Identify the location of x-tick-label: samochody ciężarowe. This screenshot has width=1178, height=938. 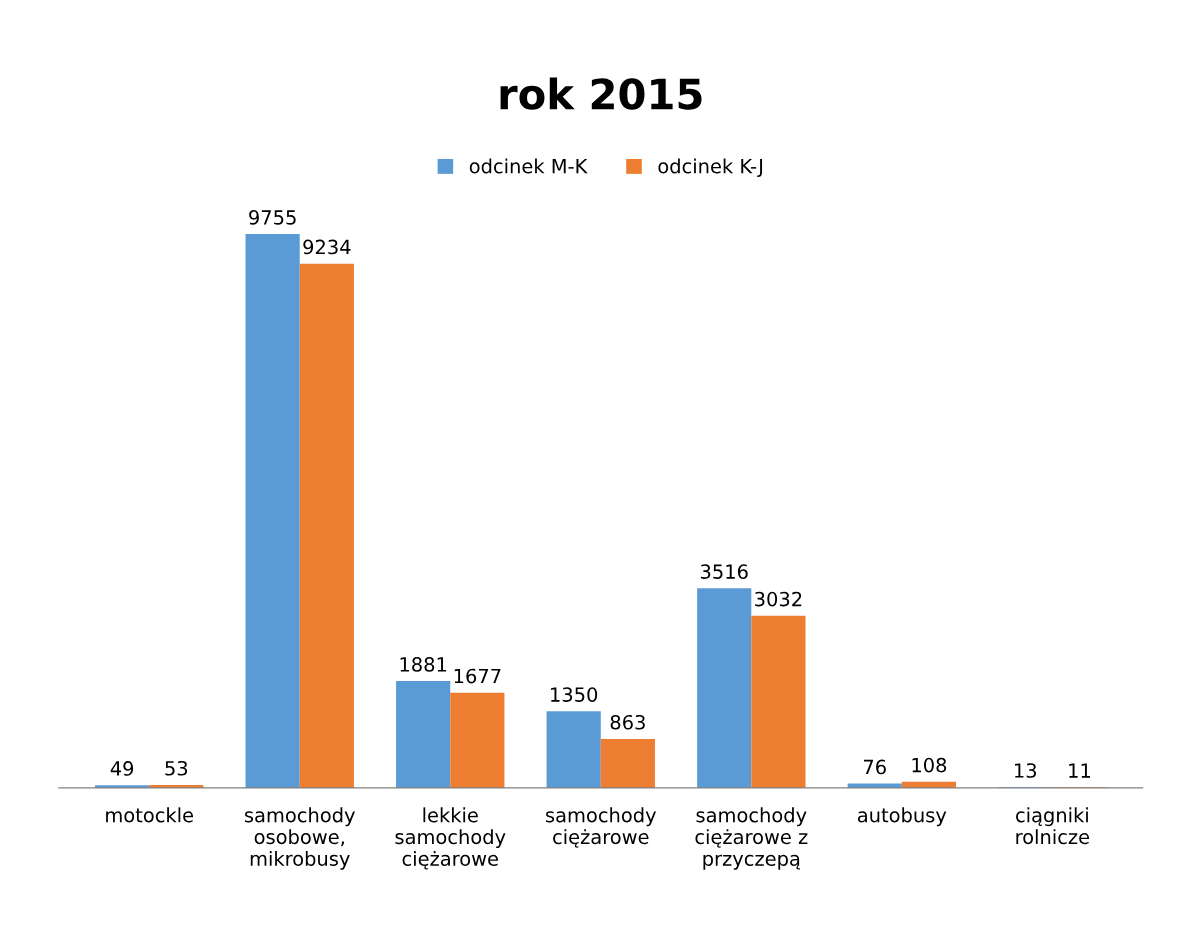
(601, 827).